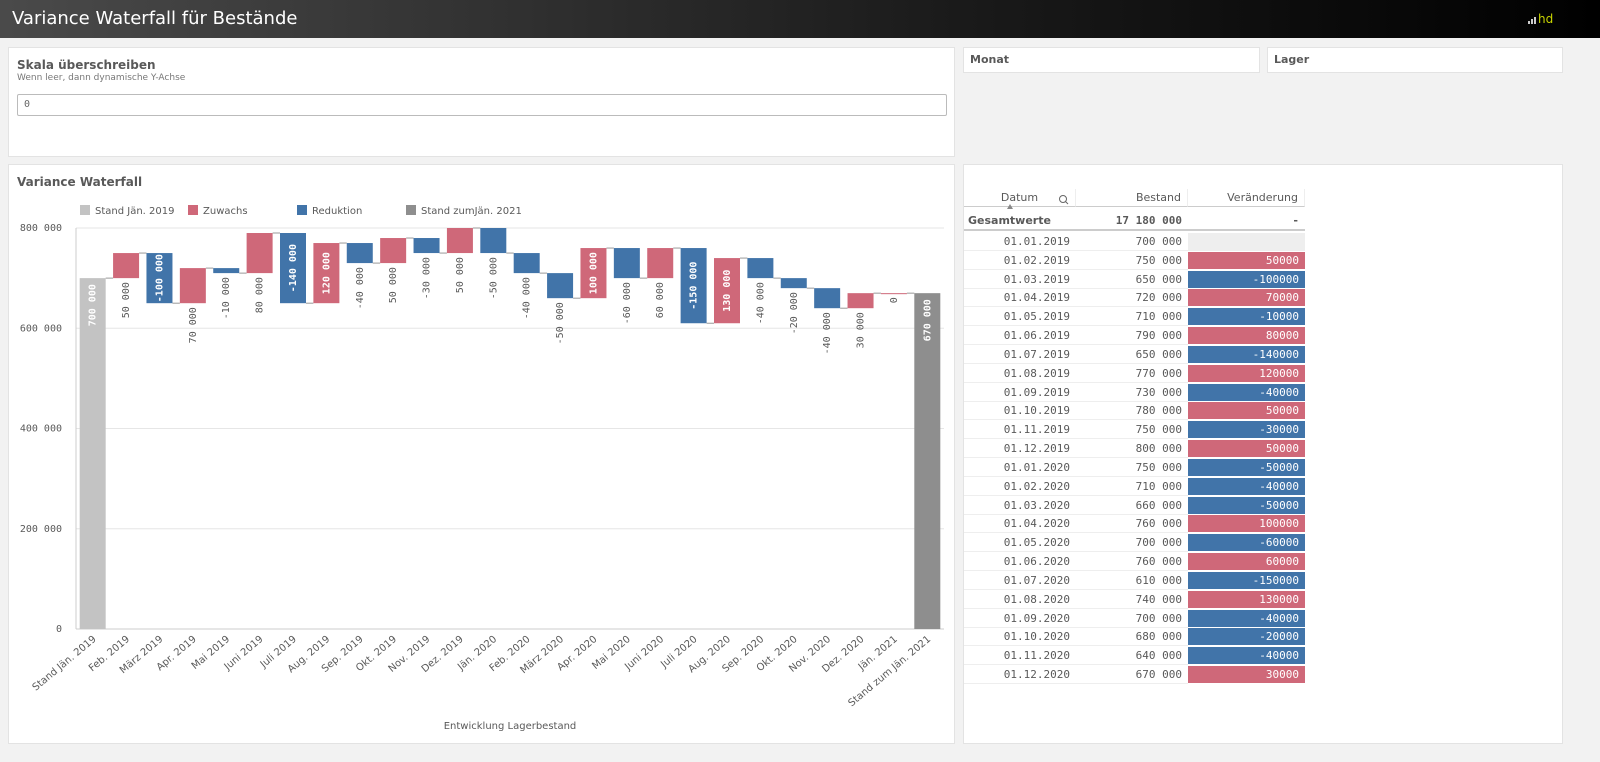 Image resolution: width=1600 pixels, height=762 pixels. What do you see at coordinates (1246, 336) in the screenshot?
I see `change-cell: 80000` at bounding box center [1246, 336].